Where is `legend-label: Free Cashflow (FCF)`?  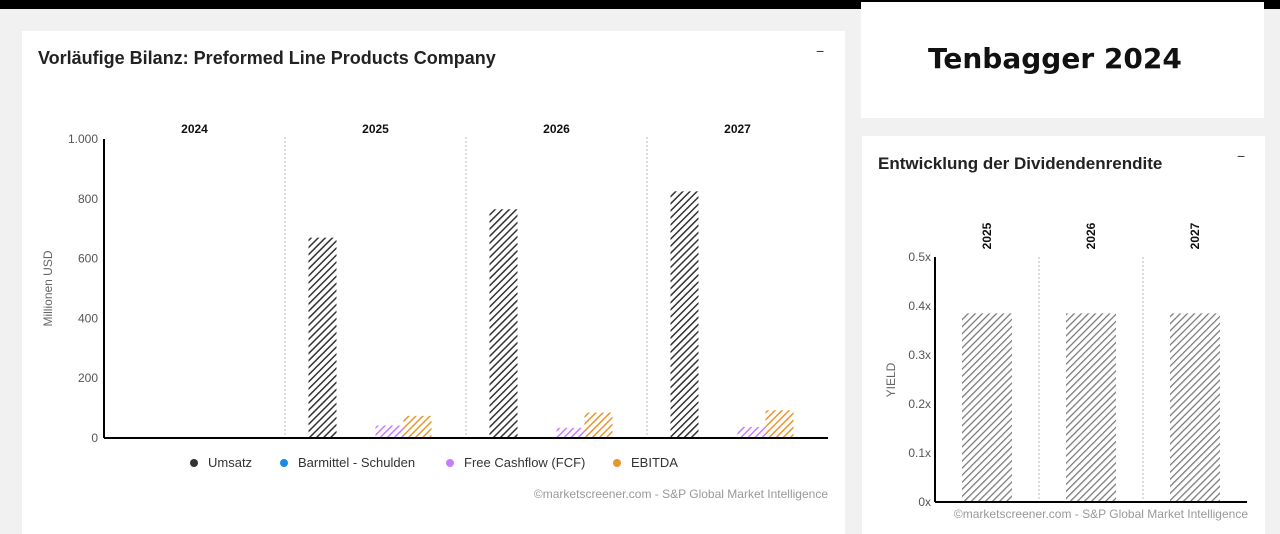 legend-label: Free Cashflow (FCF) is located at coordinates (524, 462).